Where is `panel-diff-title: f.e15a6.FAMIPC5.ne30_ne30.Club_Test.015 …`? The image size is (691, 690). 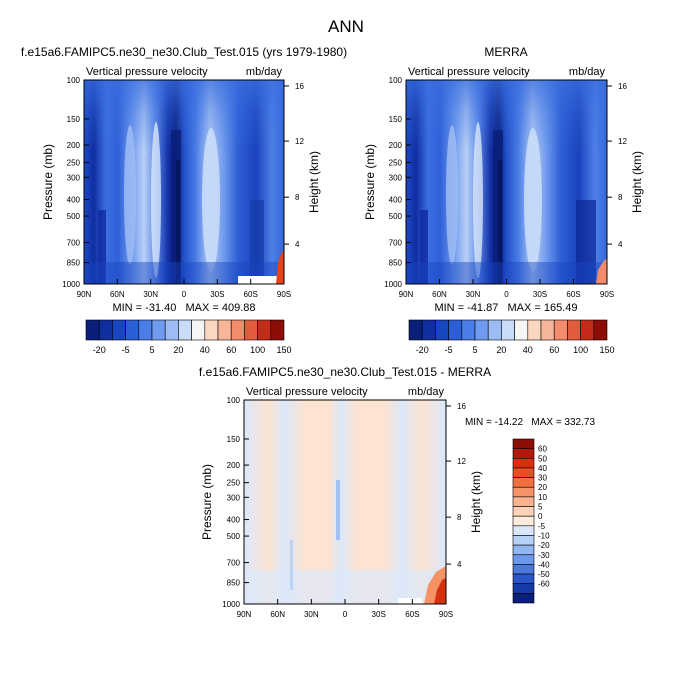 panel-diff-title: f.e15a6.FAMIPC5.ne30_ne30.Club_Test.015 … is located at coordinates (345, 372).